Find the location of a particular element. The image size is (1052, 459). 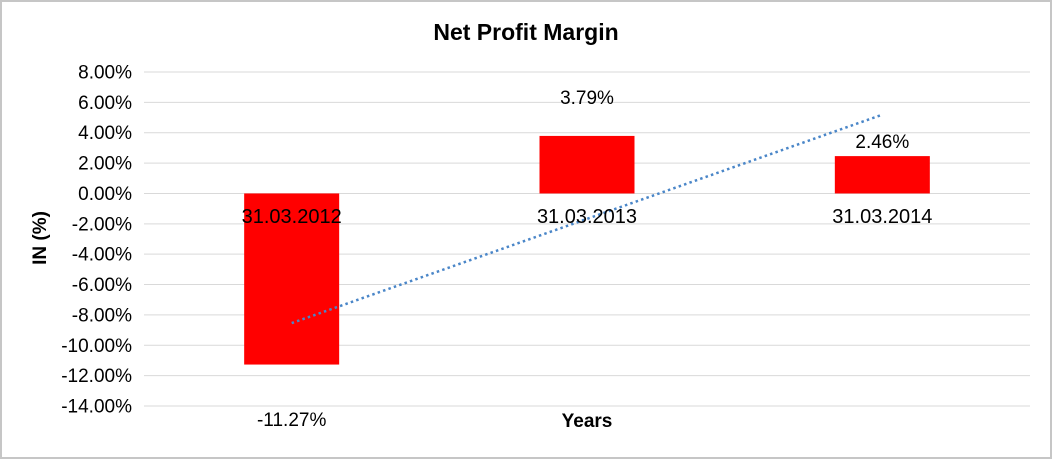

category-label: 31.03.2014 is located at coordinates (882, 217).